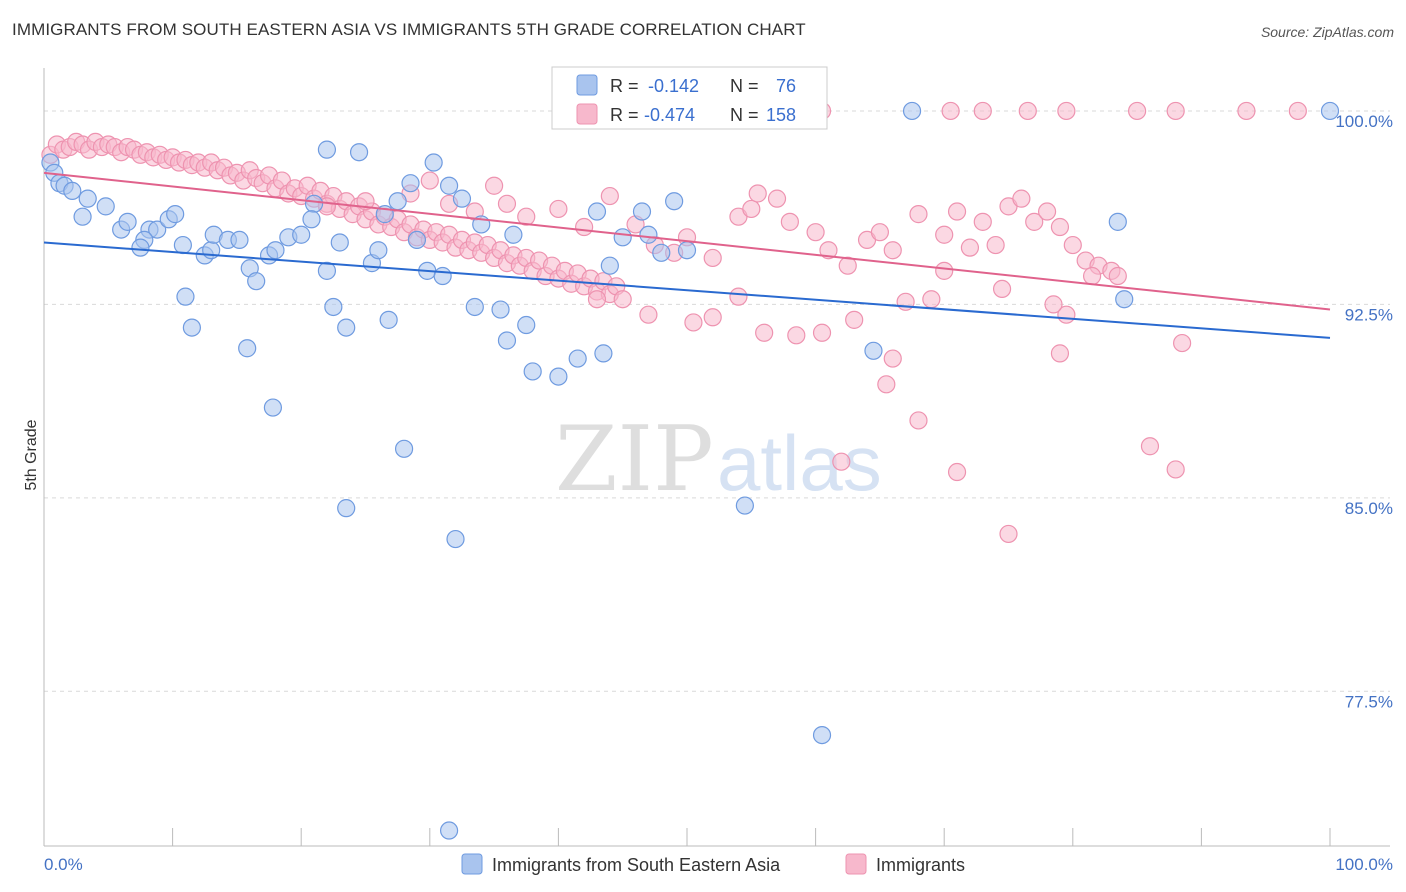 This screenshot has height=892, width=1406. Describe the element at coordinates (1369, 508) in the screenshot. I see `y-tick-label-2: 85.0%` at that location.